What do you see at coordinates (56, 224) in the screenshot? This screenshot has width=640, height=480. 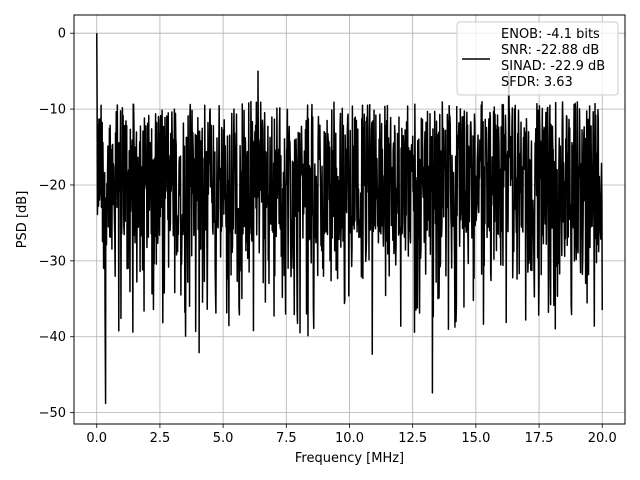 I see `y-axis-ticks: 0 −10 −20 −30 −40 −50` at bounding box center [56, 224].